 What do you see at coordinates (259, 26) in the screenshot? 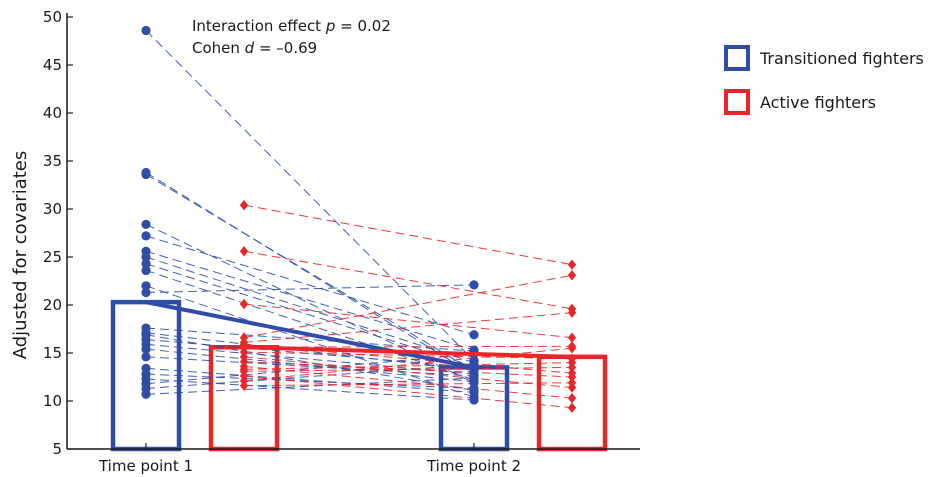
I see `interaction-annotation-prefix: Interaction effect` at bounding box center [259, 26].